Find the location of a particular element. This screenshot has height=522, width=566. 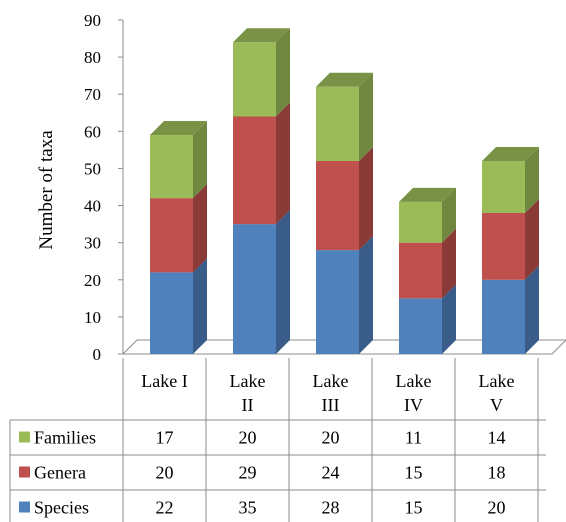

table-cell-value: 22 is located at coordinates (165, 508).